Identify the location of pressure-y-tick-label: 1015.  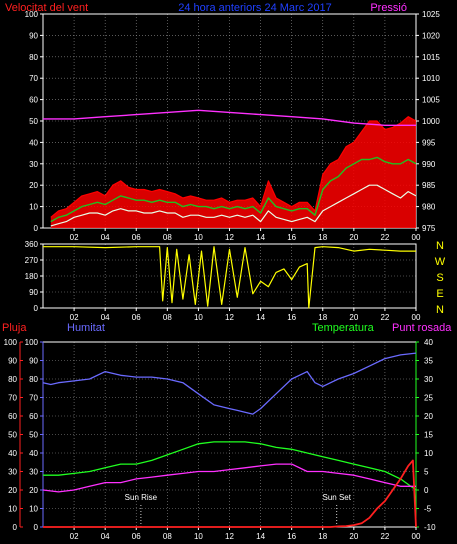
(431, 57).